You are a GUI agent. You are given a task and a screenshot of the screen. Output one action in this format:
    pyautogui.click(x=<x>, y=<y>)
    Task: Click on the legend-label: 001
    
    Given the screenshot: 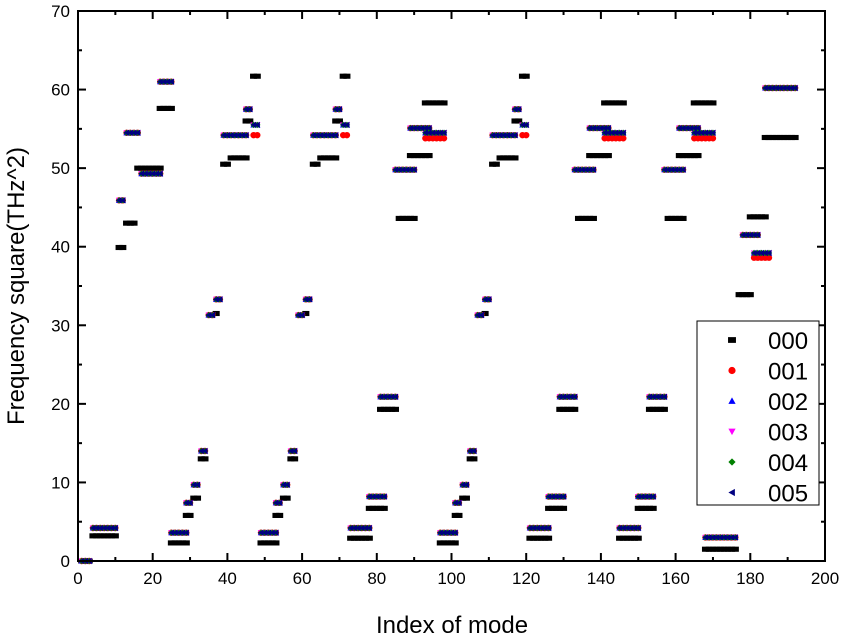 What is the action you would take?
    pyautogui.click(x=788, y=372)
    